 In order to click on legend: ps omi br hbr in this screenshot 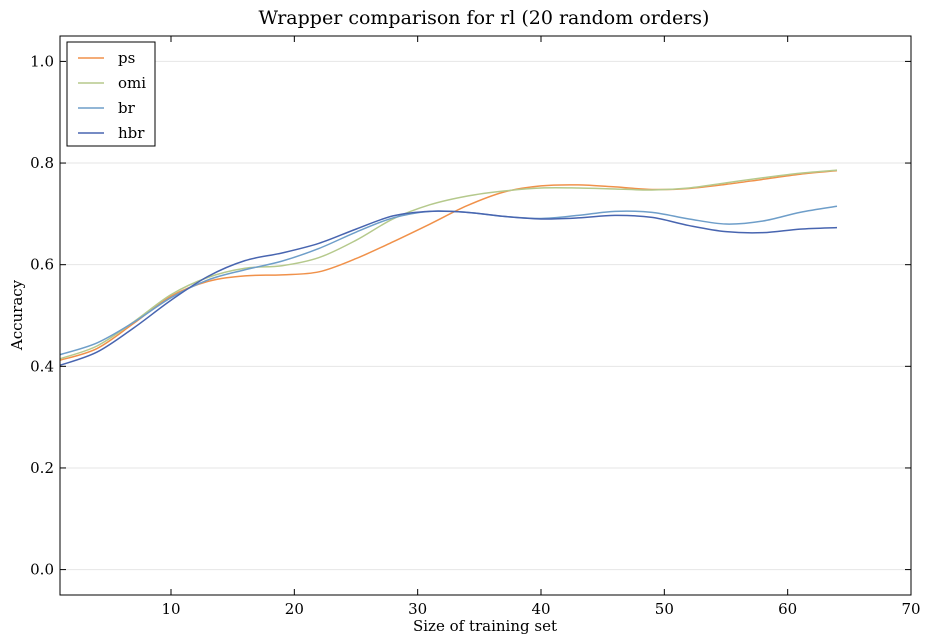, I will do `click(111, 94)`.